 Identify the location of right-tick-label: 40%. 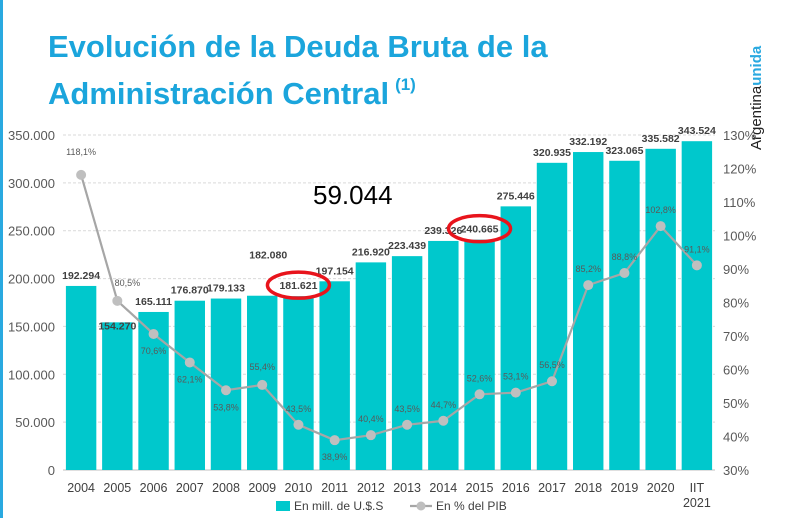
(736, 437).